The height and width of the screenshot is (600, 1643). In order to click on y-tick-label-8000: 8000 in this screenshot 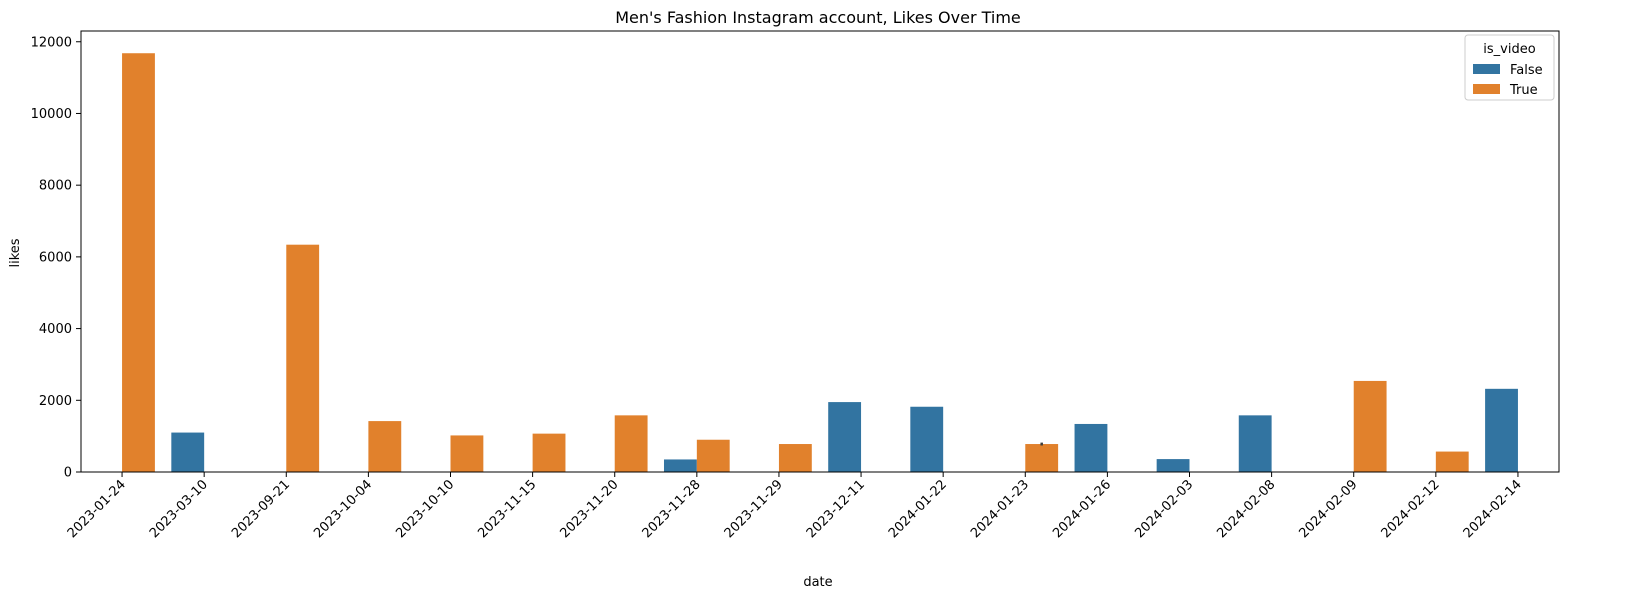, I will do `click(55, 186)`.